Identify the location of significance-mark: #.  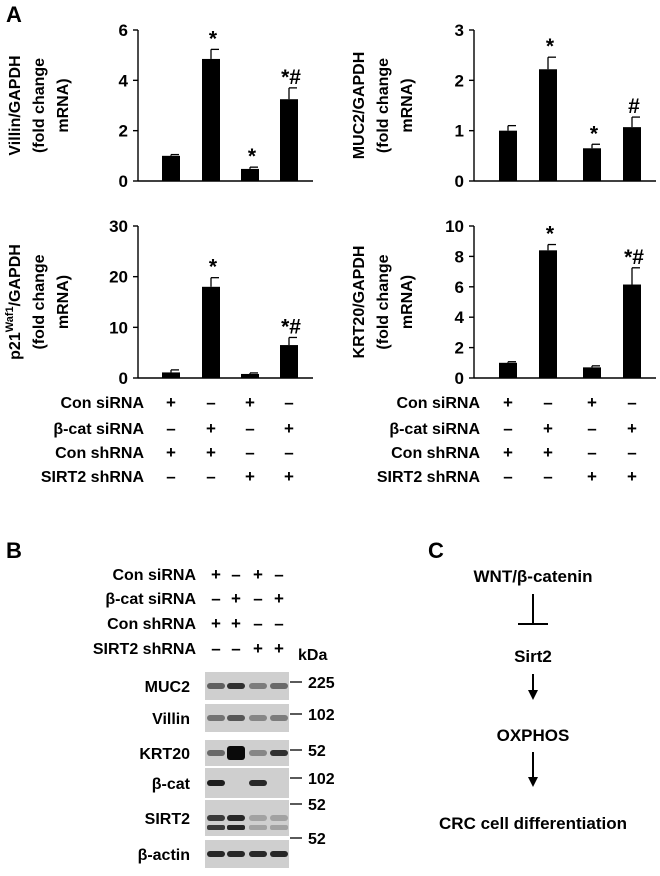
(634, 106).